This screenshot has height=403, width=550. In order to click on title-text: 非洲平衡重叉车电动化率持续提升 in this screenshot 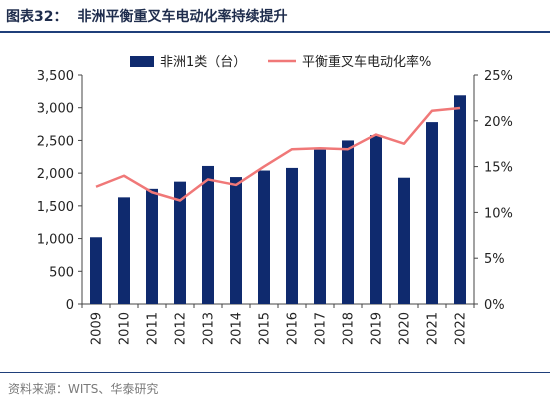, I will do `click(182, 17)`.